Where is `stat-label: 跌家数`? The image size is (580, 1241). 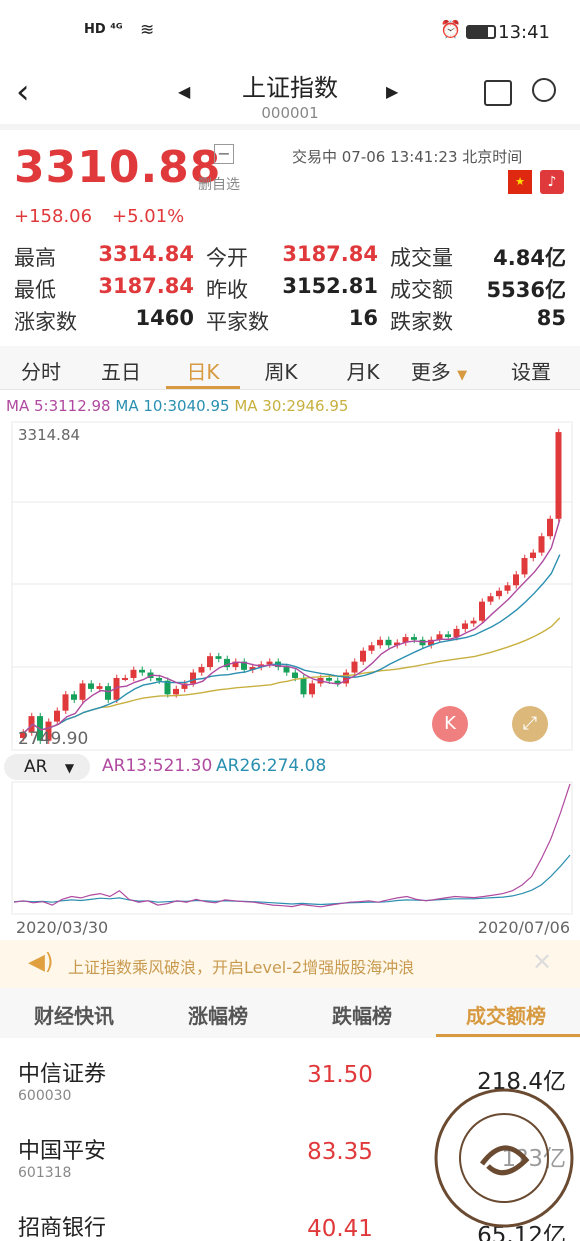 stat-label: 跌家数 is located at coordinates (421, 322).